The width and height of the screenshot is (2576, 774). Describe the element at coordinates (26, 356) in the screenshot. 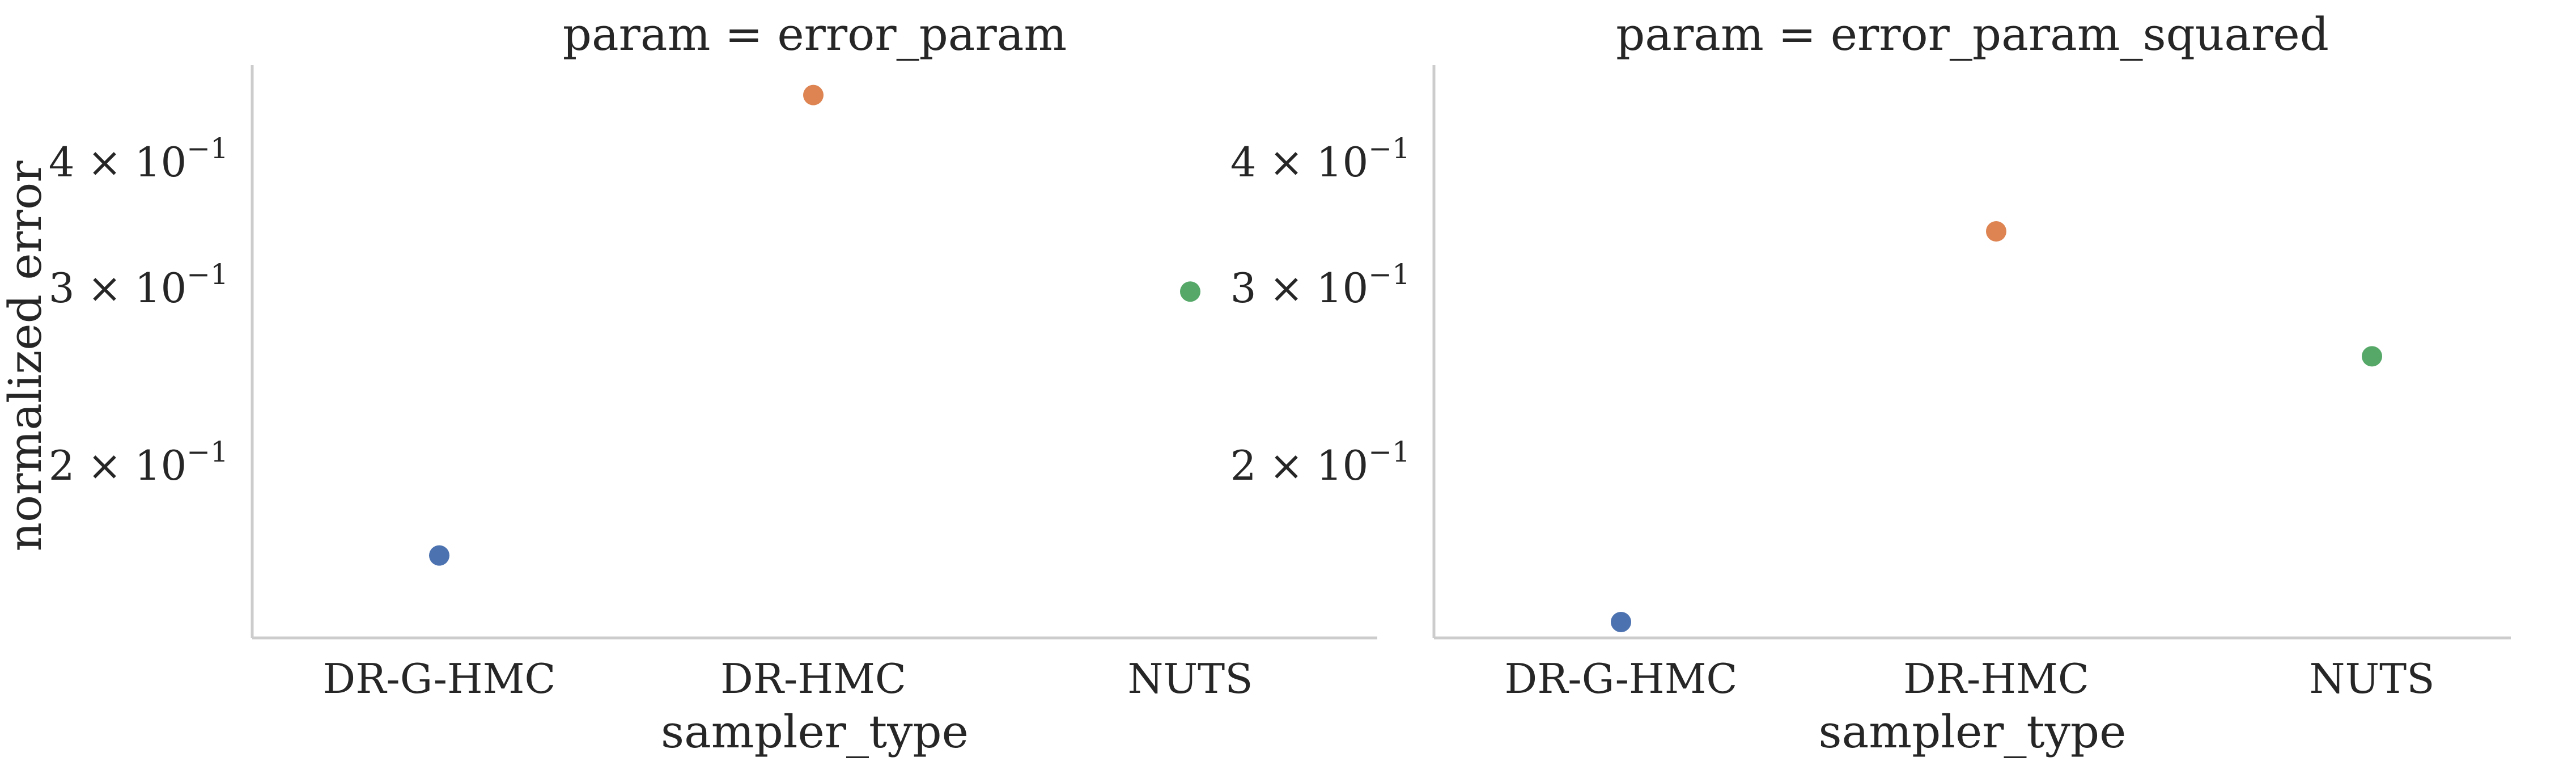

I see `y-axis-label: normalized error` at that location.